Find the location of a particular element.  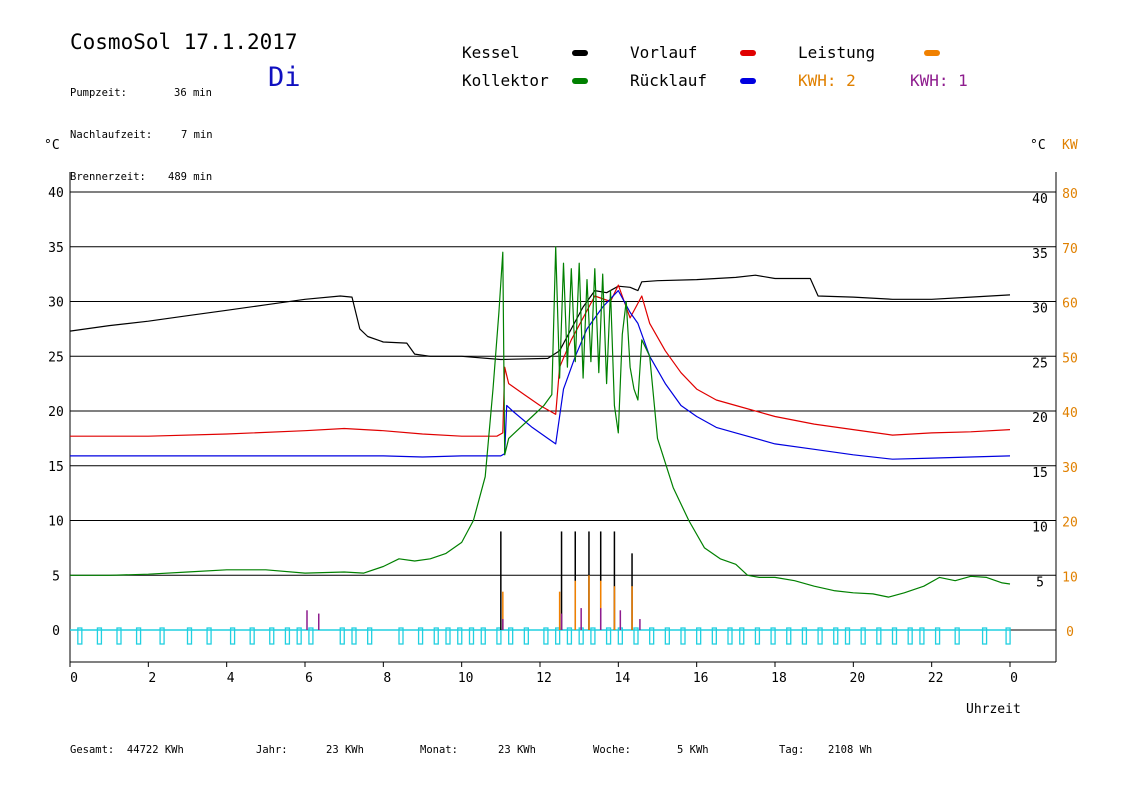

y-tick-right-kw-40: 40 is located at coordinates (1070, 413).